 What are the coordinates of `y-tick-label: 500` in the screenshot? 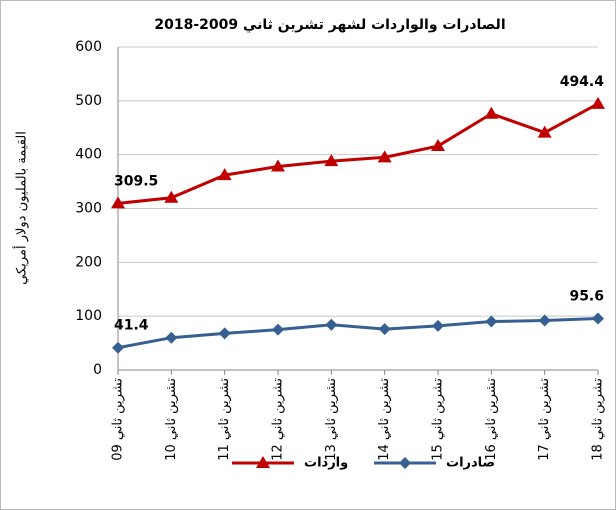 It's located at (88, 101).